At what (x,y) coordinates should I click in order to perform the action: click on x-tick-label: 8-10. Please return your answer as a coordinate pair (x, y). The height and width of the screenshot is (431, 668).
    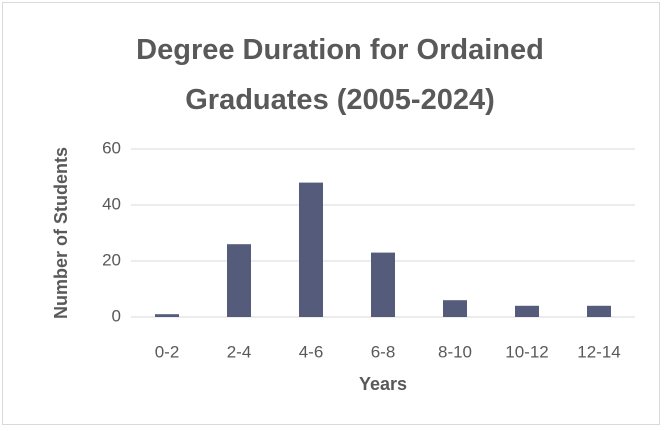
    Looking at the image, I should click on (455, 351).